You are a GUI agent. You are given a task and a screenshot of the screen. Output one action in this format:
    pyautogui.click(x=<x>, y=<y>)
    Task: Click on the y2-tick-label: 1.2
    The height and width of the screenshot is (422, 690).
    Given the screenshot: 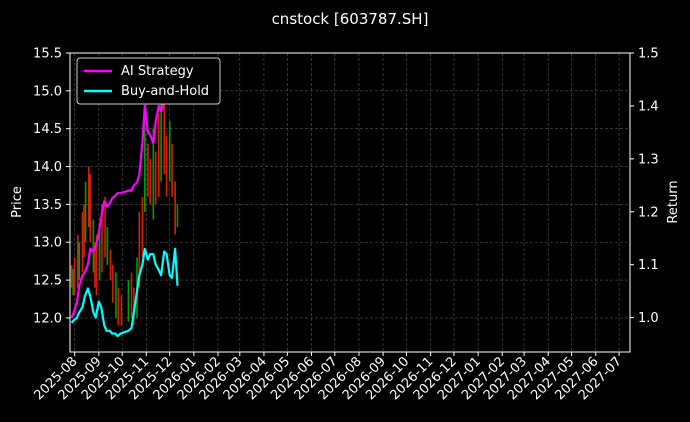 What is the action you would take?
    pyautogui.click(x=648, y=212)
    